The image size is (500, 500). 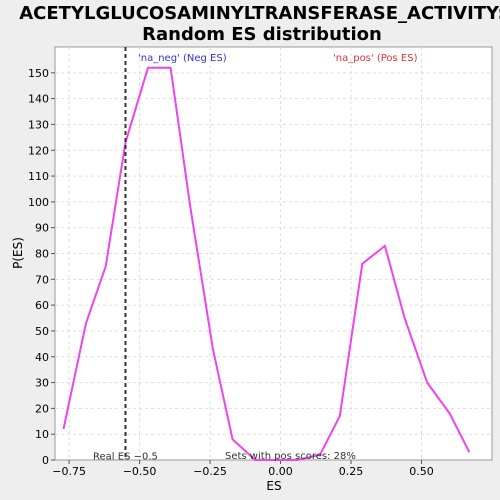 I want to click on real-es-layer: Real ES −0.5, so click(x=125, y=255).